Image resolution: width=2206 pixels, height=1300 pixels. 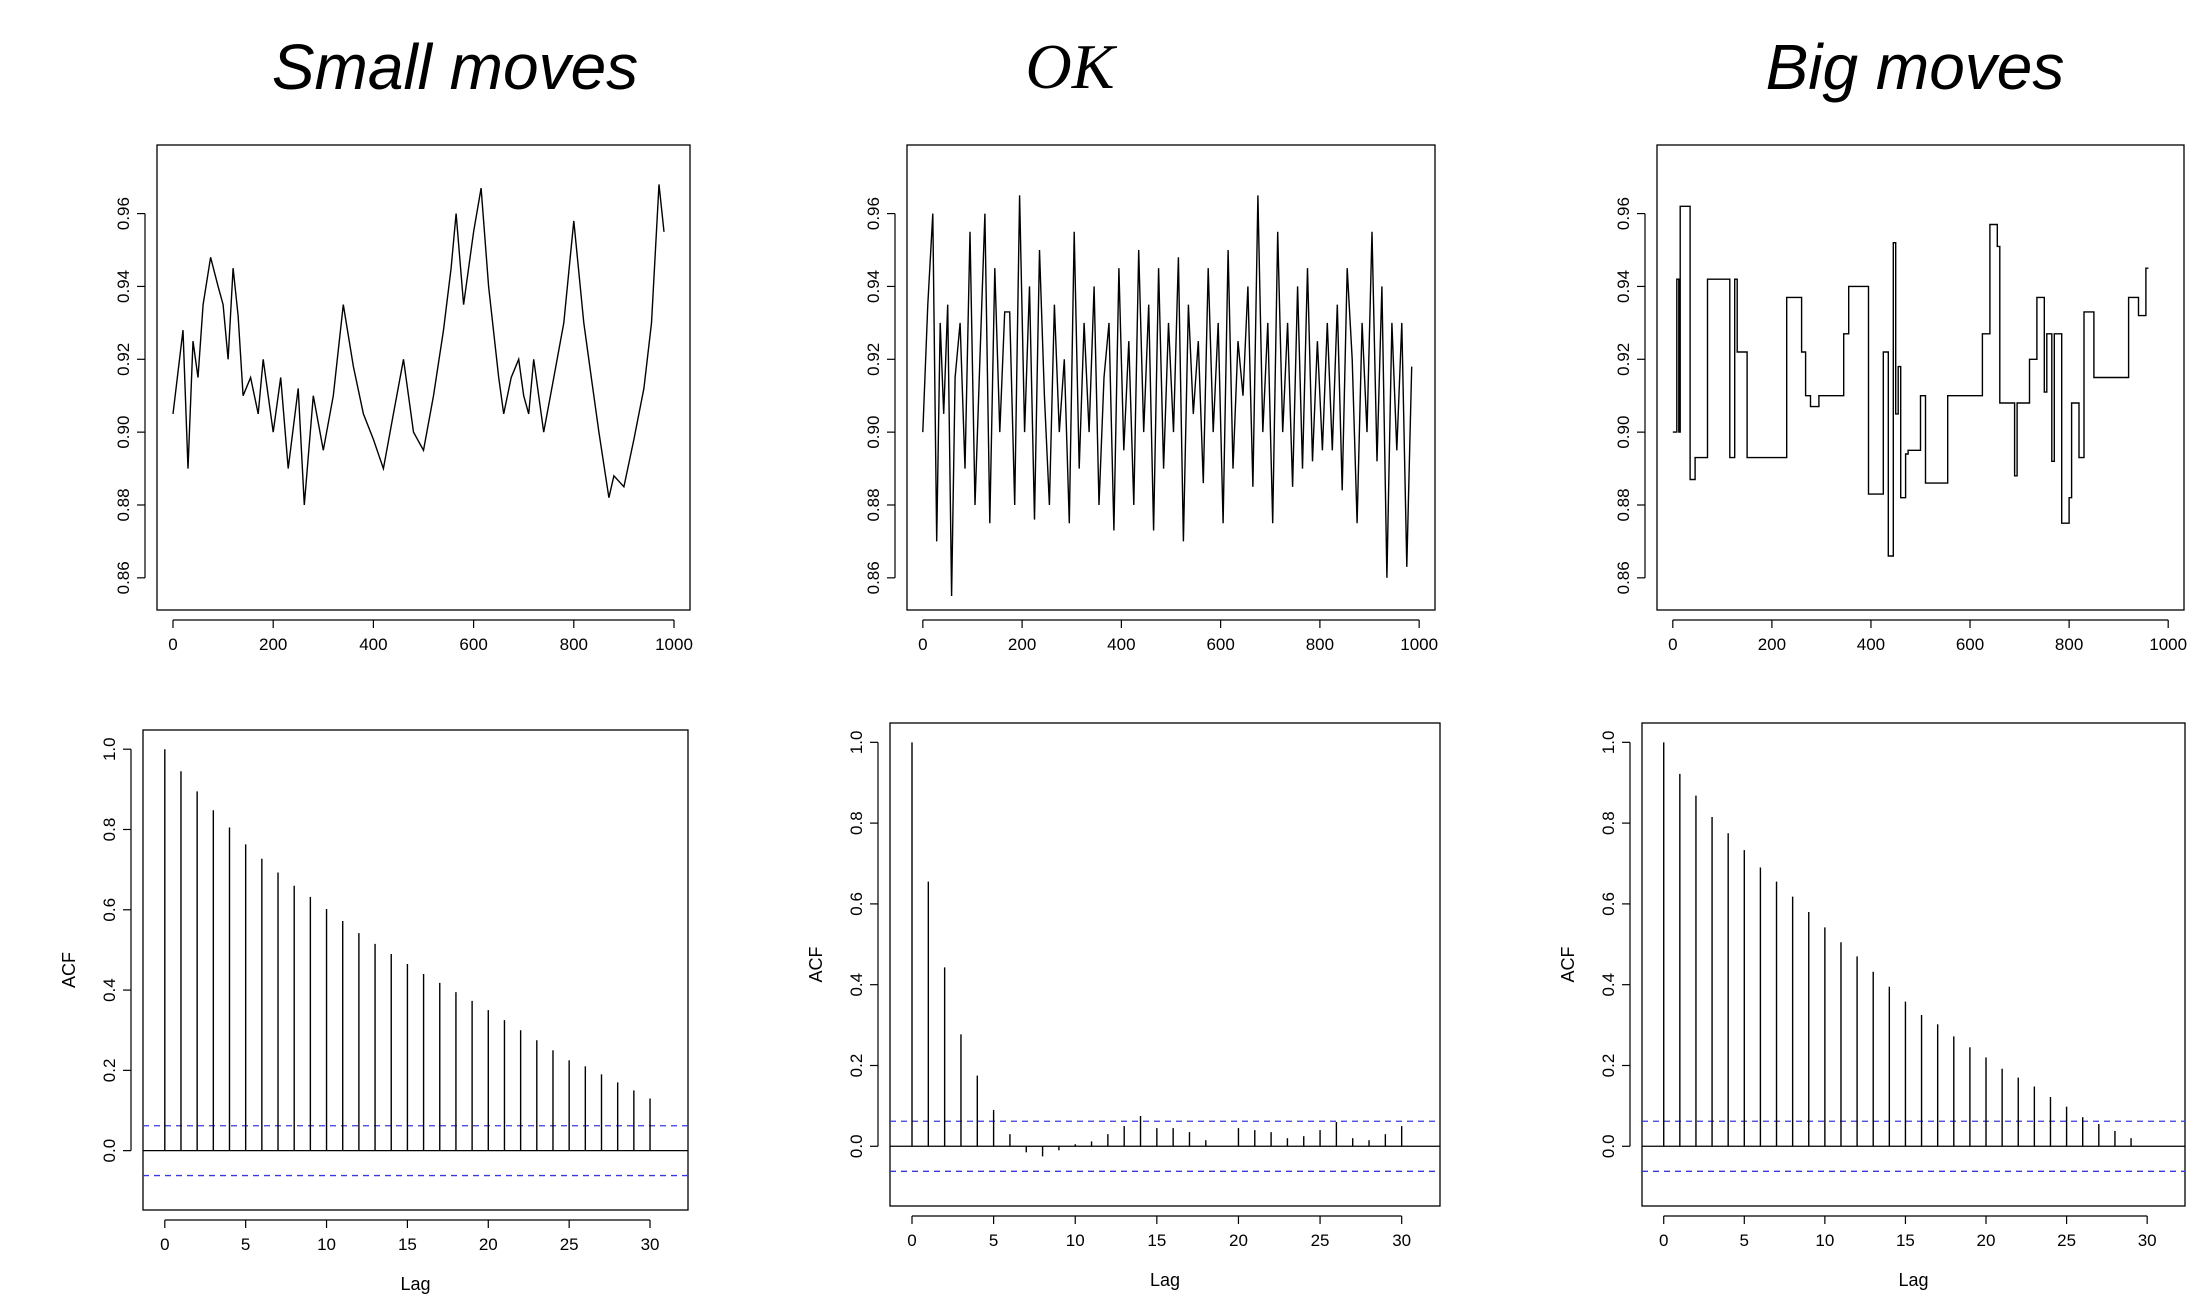 I want to click on title-small-moves: Small moves, so click(x=455, y=67).